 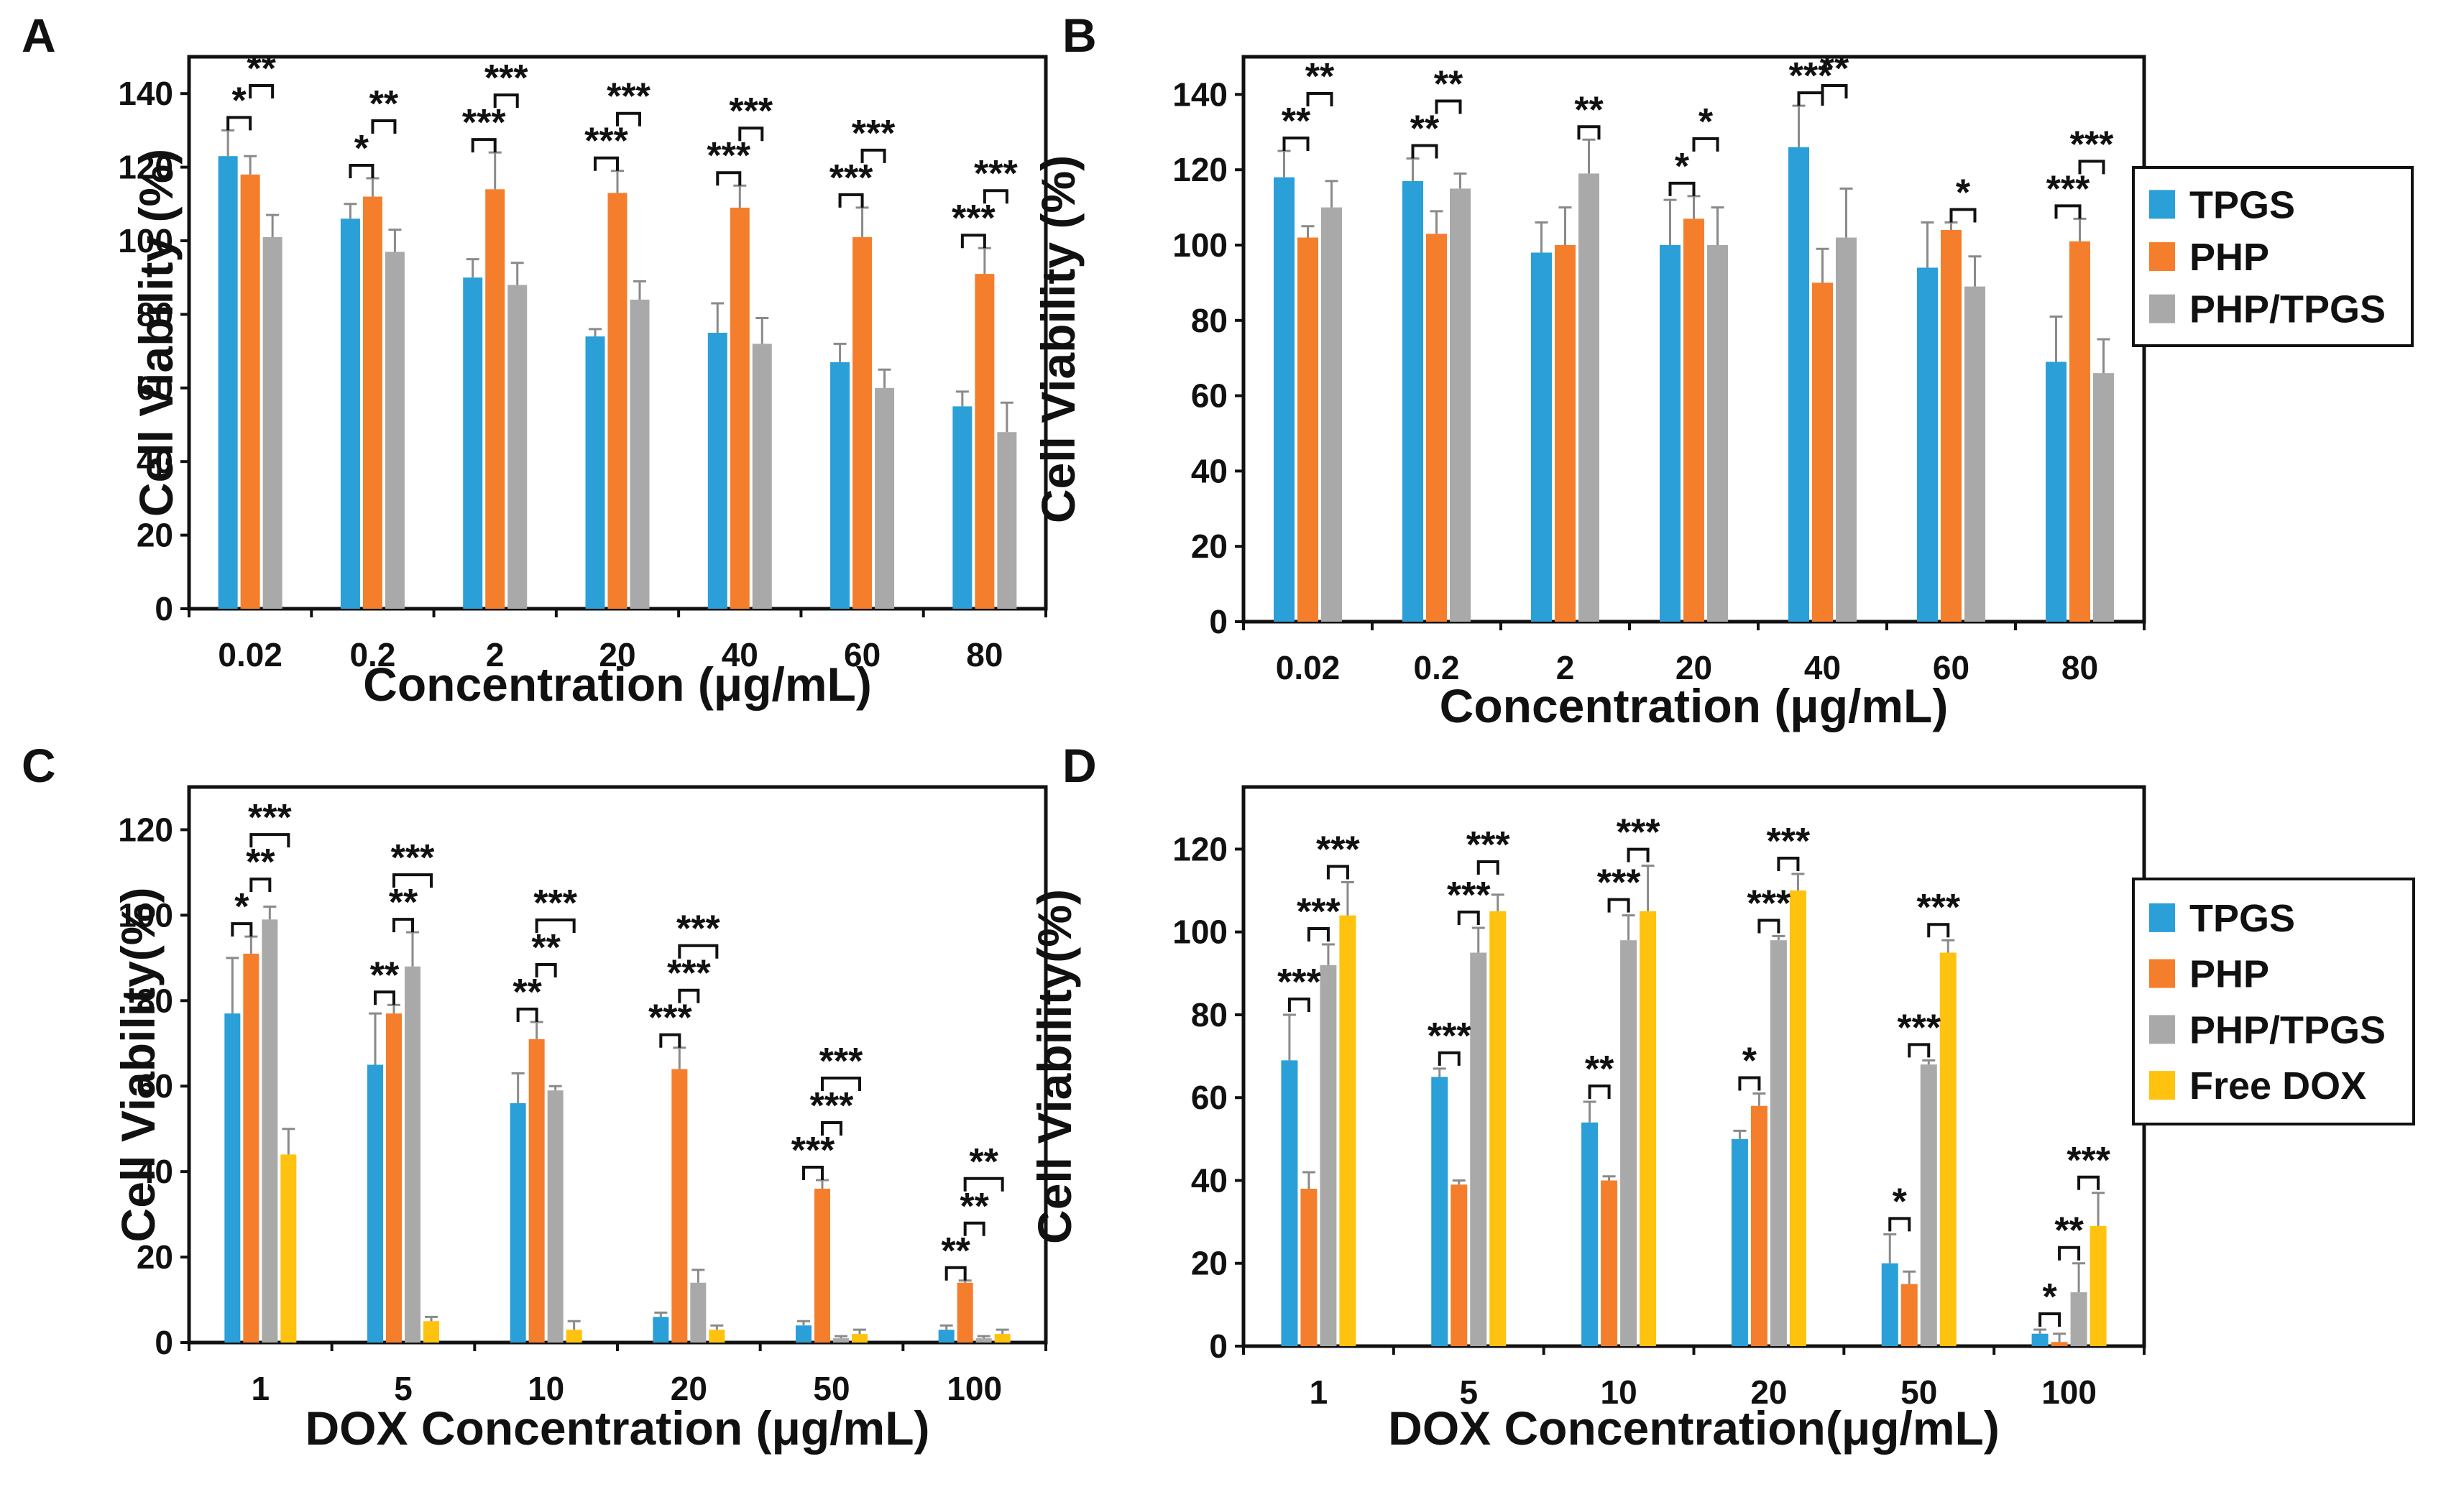 What do you see at coordinates (156, 333) in the screenshot?
I see `y-axis-label: Cell Viability (%)` at bounding box center [156, 333].